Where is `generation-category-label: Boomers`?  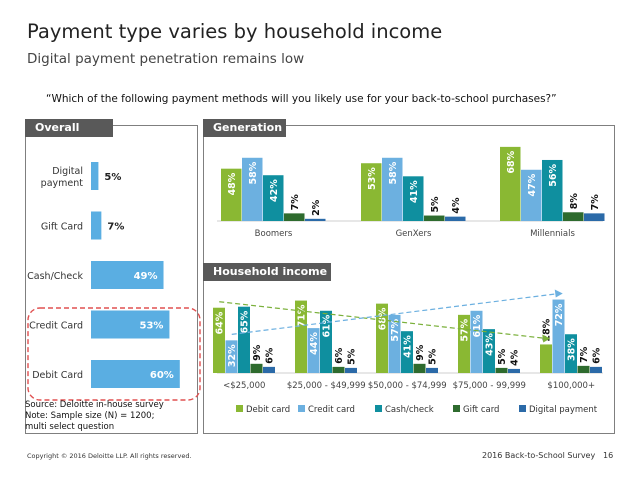
generation-category-label: Boomers is located at coordinates (274, 234).